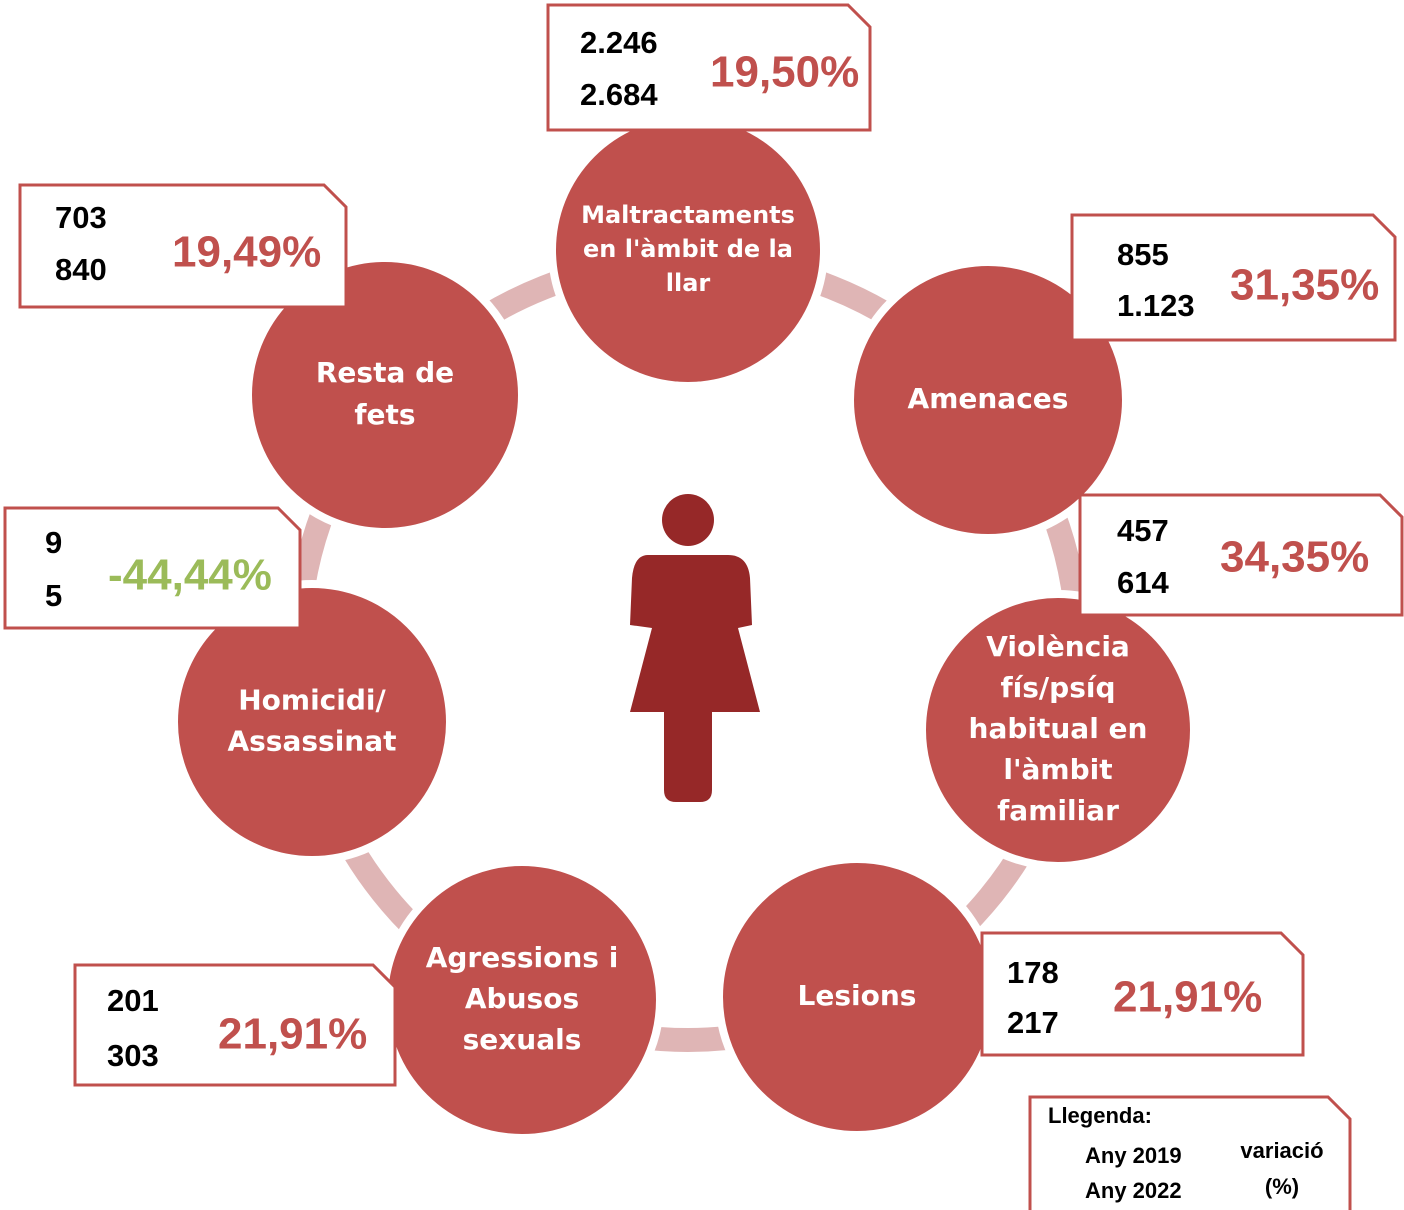 The width and height of the screenshot is (1404, 1210). I want to click on legend-2022: Any 2022, so click(1133, 1190).